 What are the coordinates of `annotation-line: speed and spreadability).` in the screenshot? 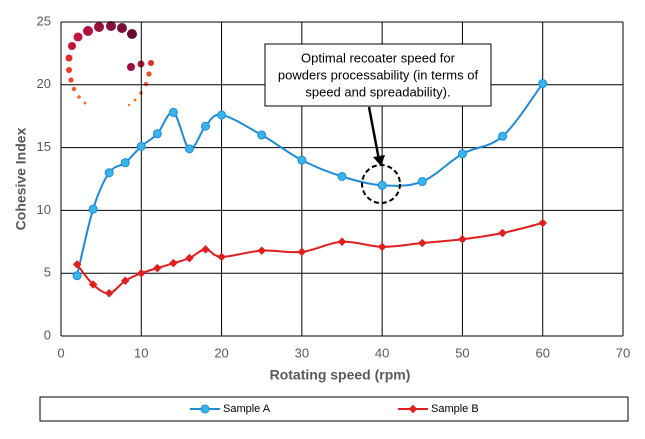 It's located at (377, 91).